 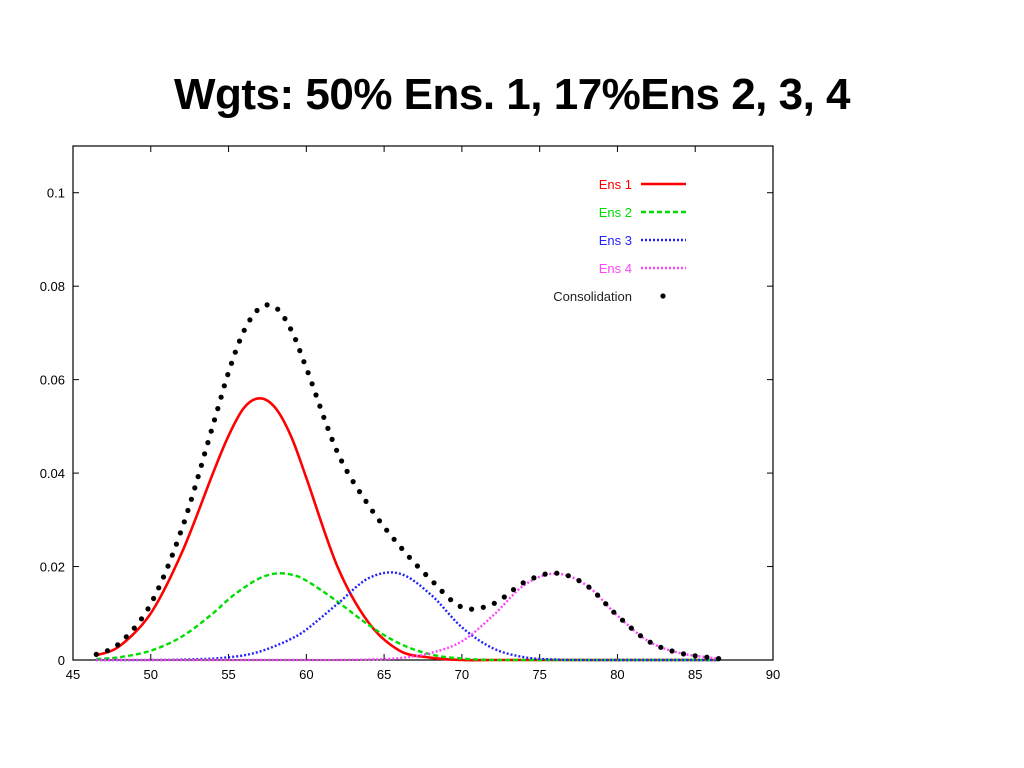 What do you see at coordinates (615, 212) in the screenshot?
I see `legend-label-ens-2: Ens 2` at bounding box center [615, 212].